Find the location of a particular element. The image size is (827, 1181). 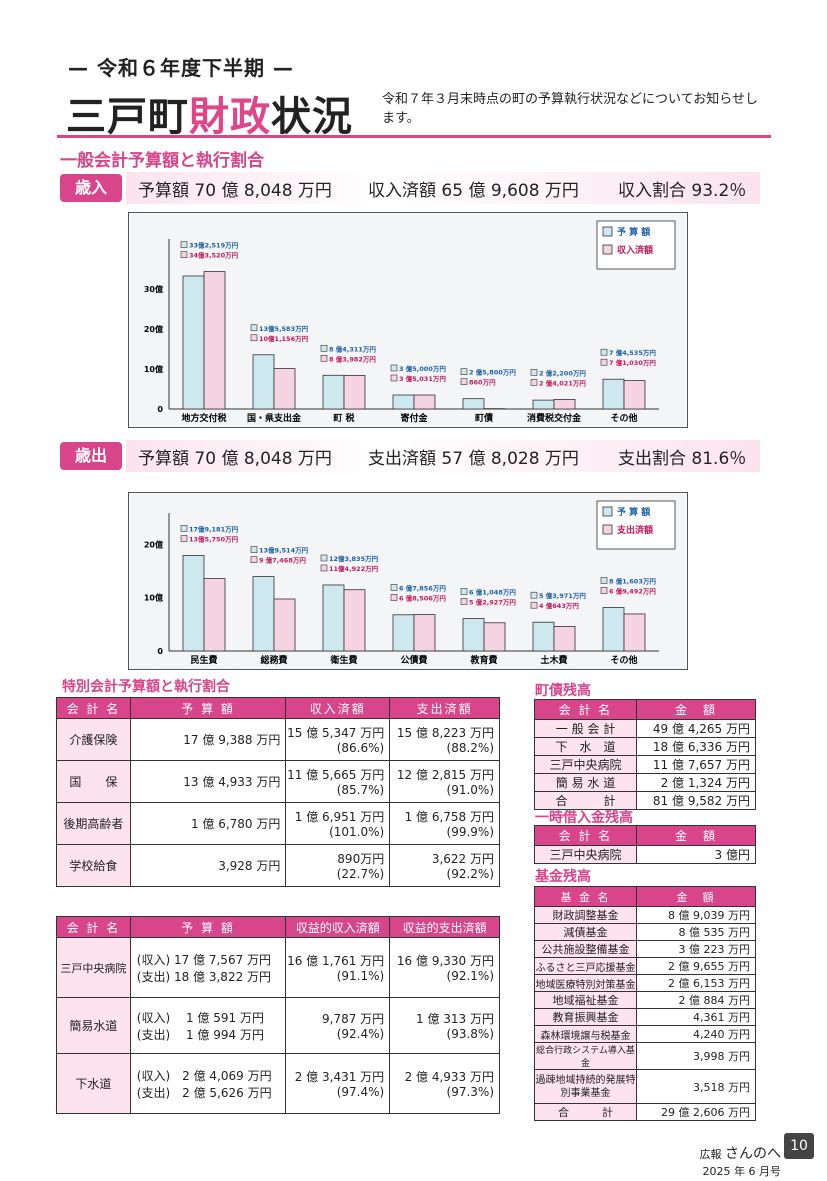

table-row: 総合行政システム導入基金 3,998 万円 is located at coordinates (645, 1056).